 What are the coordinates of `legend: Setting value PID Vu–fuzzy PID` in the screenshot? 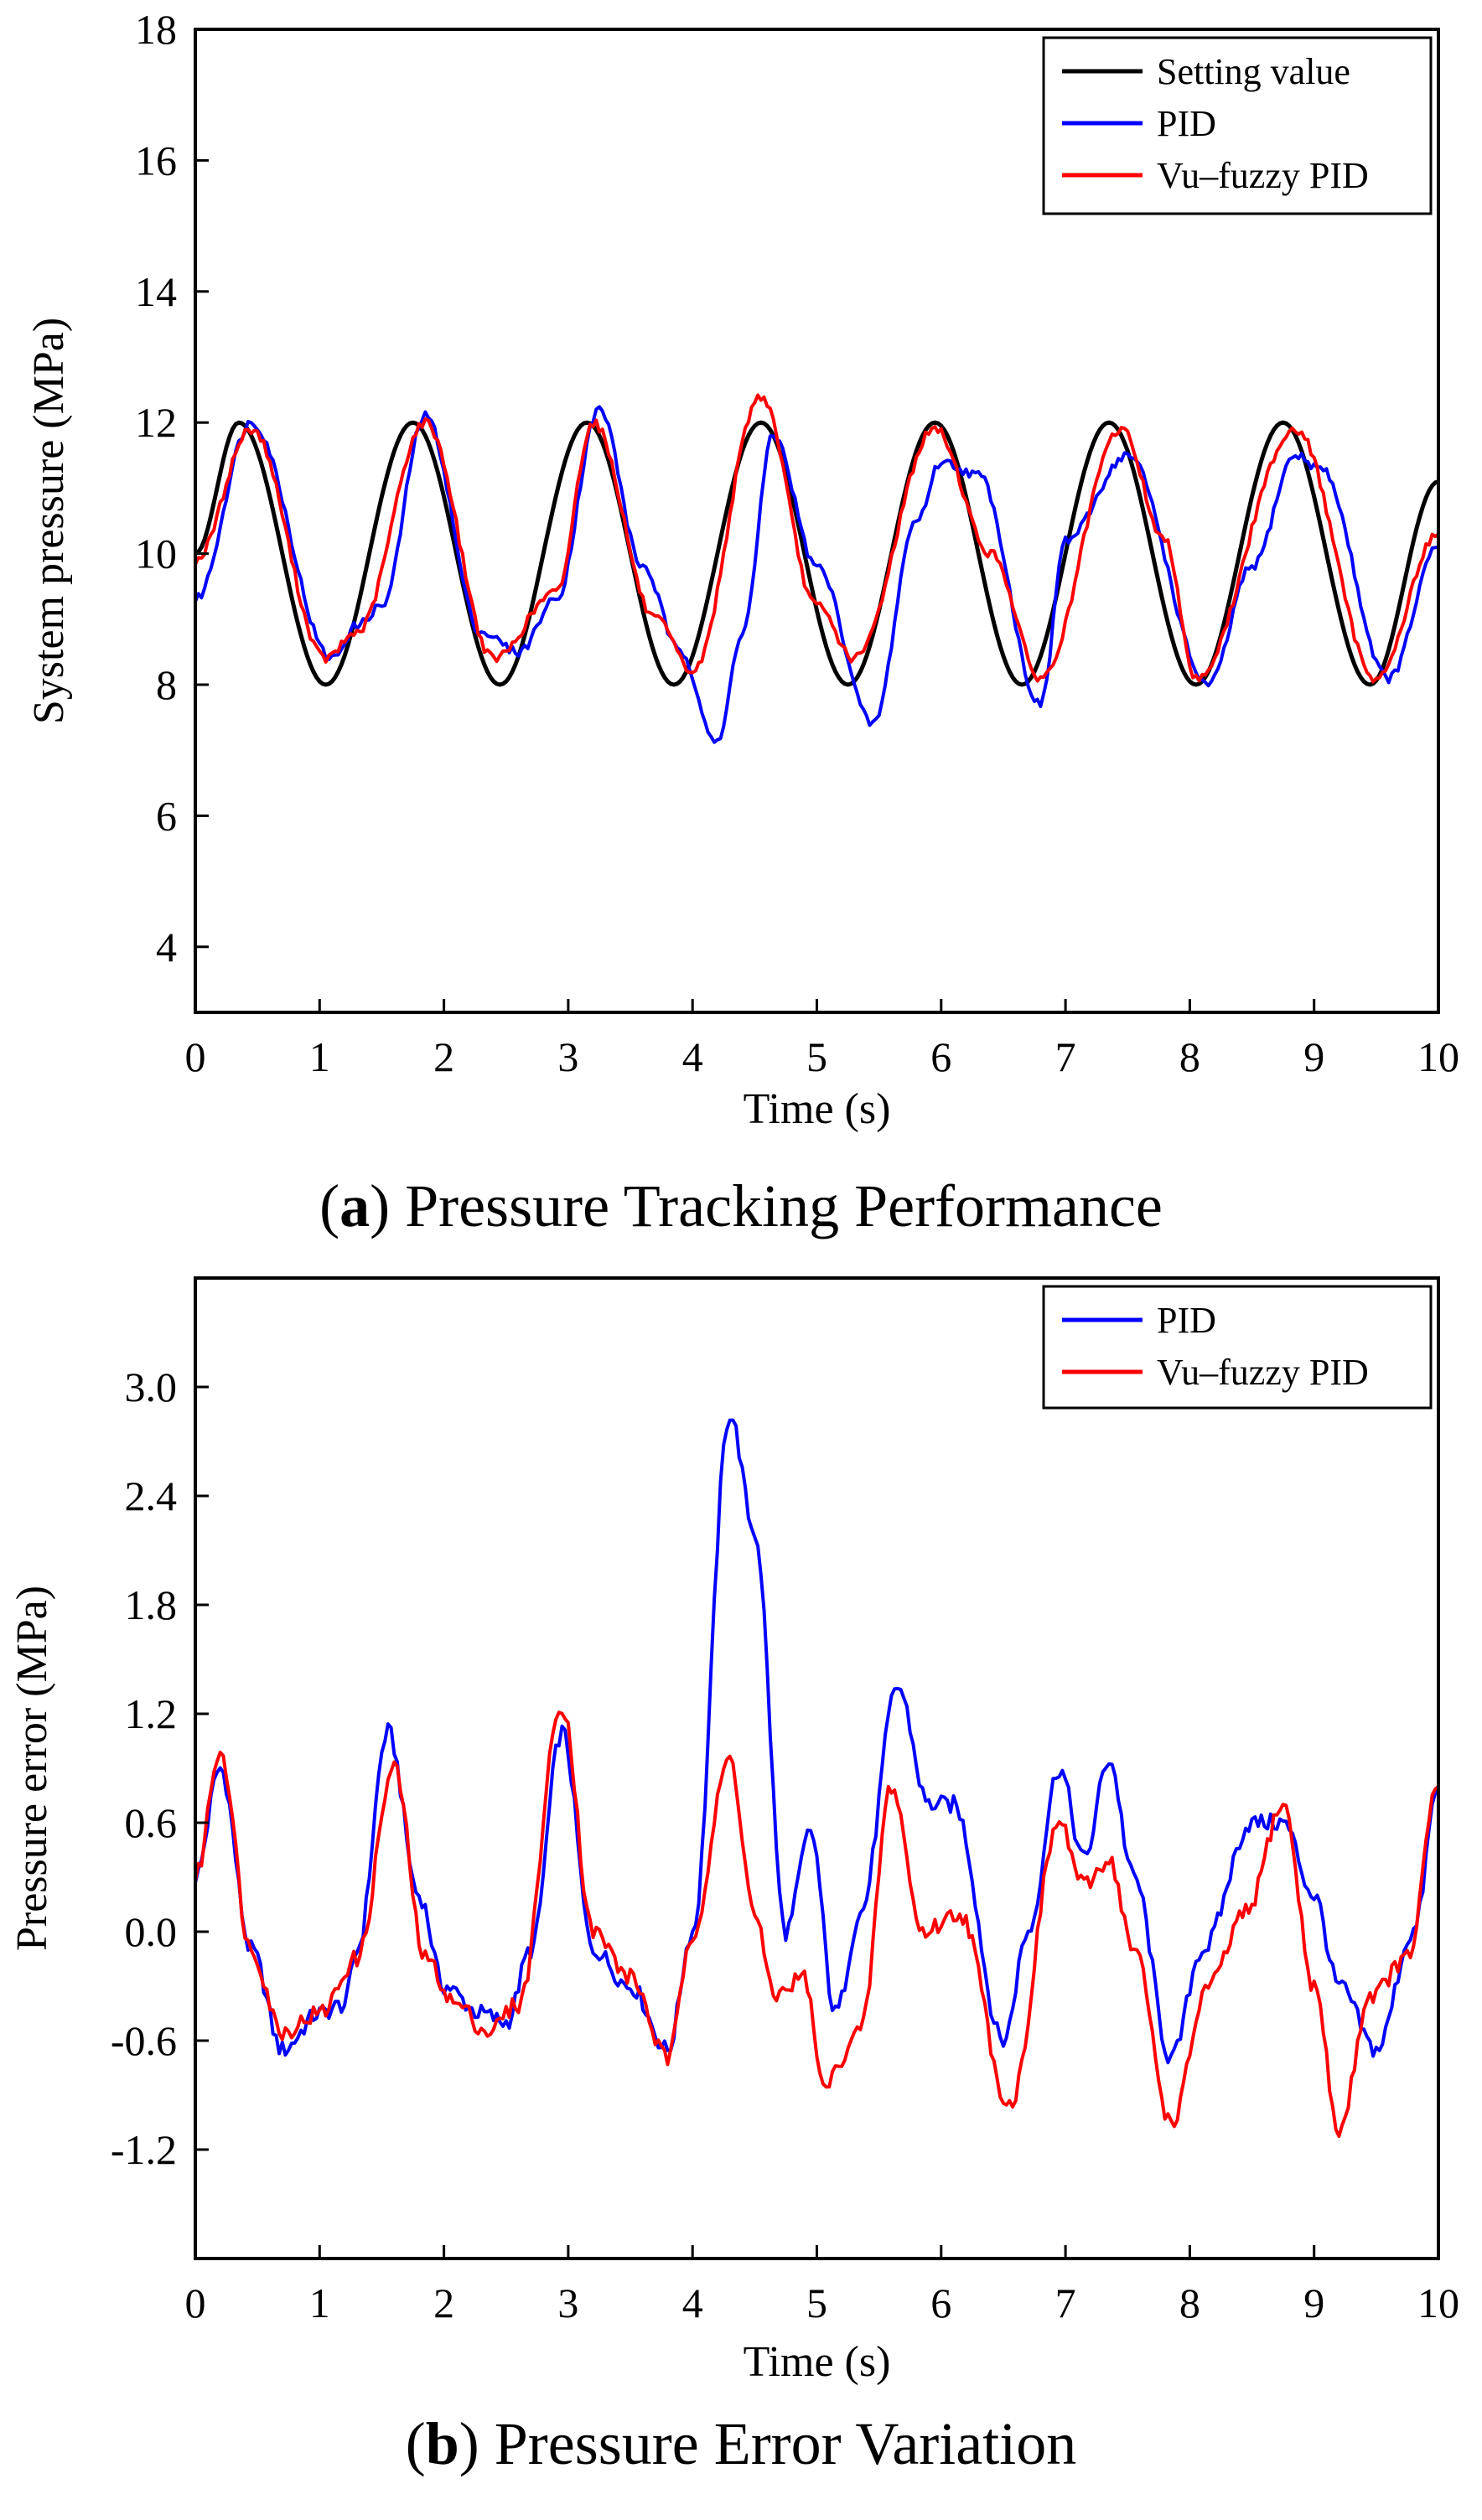 It's located at (1237, 125).